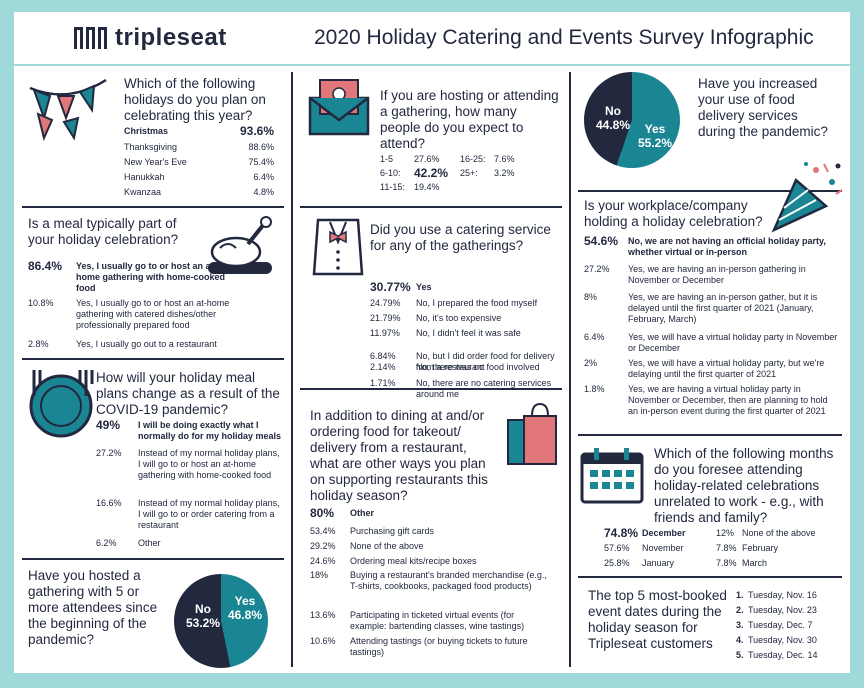  Describe the element at coordinates (199, 162) in the screenshot. I see `q1-answer-row: New Year's Eve 75.4%` at that location.